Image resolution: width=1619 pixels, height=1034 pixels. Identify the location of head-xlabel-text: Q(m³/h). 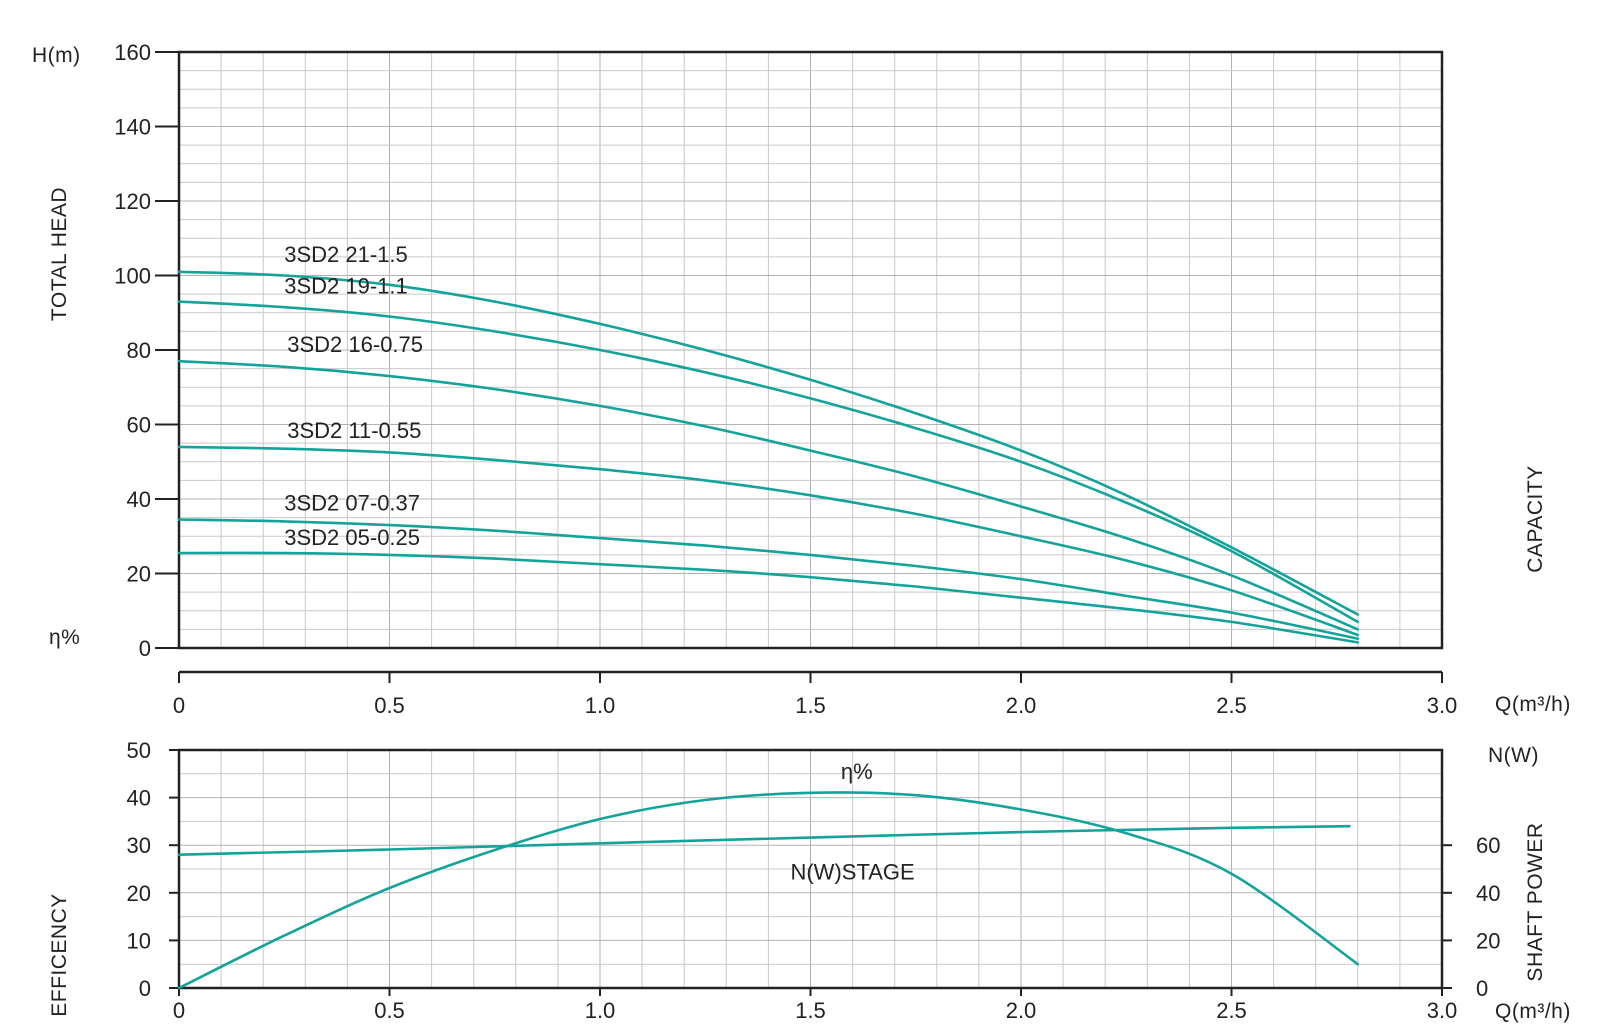
(1533, 704).